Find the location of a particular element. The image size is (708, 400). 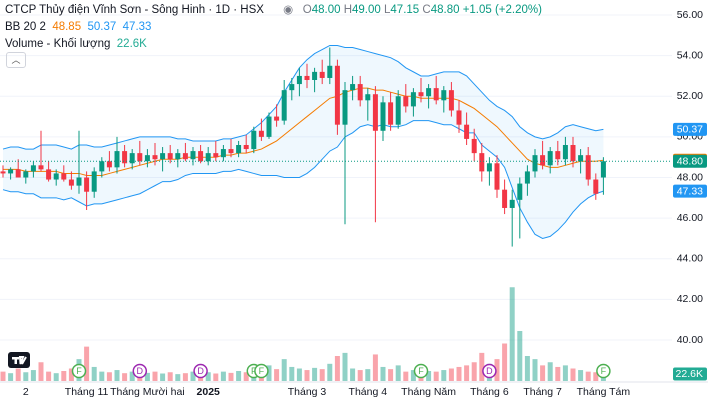

ohlc-key: C is located at coordinates (426, 10).